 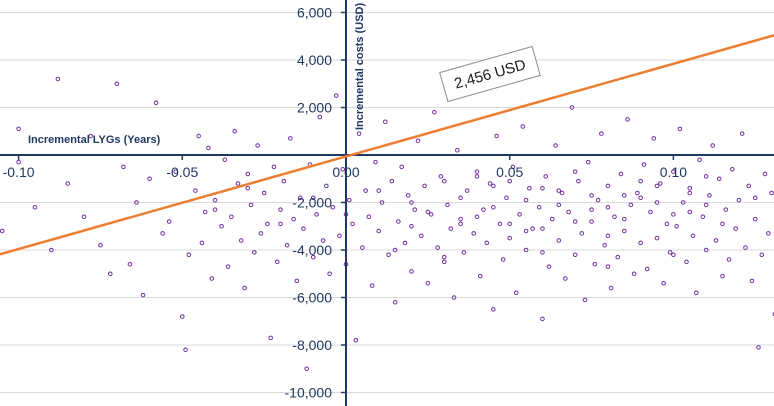 What do you see at coordinates (673, 172) in the screenshot?
I see `x-tick-label: 0.10` at bounding box center [673, 172].